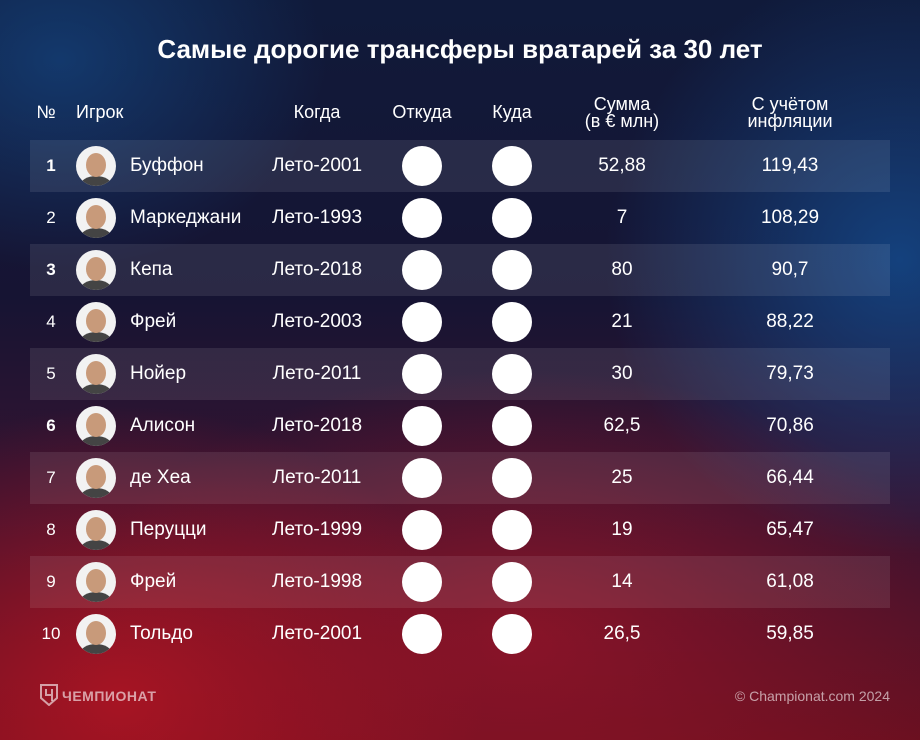 This screenshot has width=920, height=740. Describe the element at coordinates (51, 633) in the screenshot. I see `rank: 10` at that location.